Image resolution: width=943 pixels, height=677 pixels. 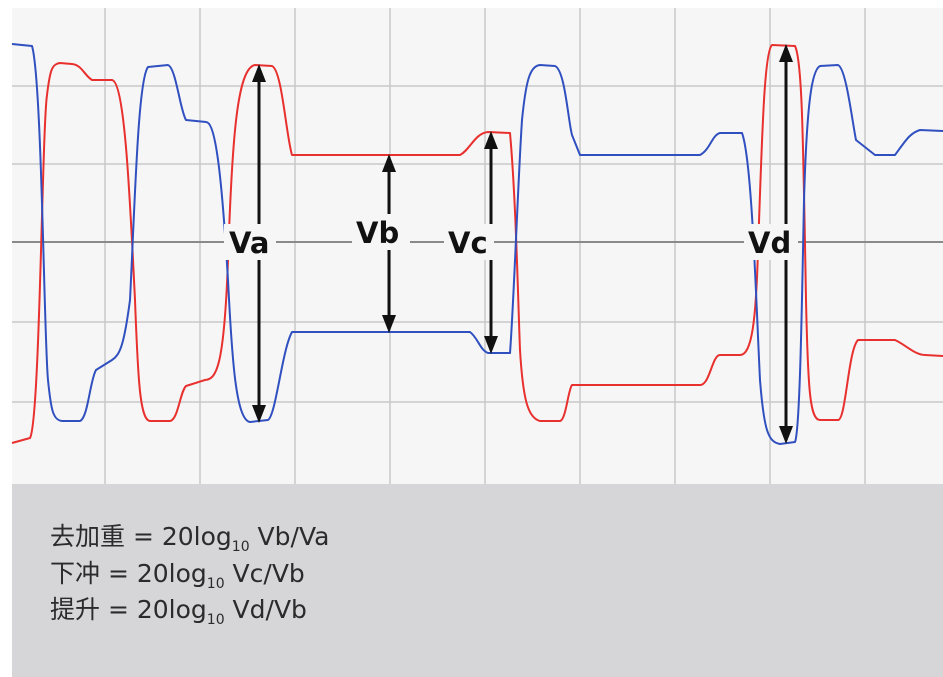 I want to click on vc-label-bg, so click(x=469, y=242).